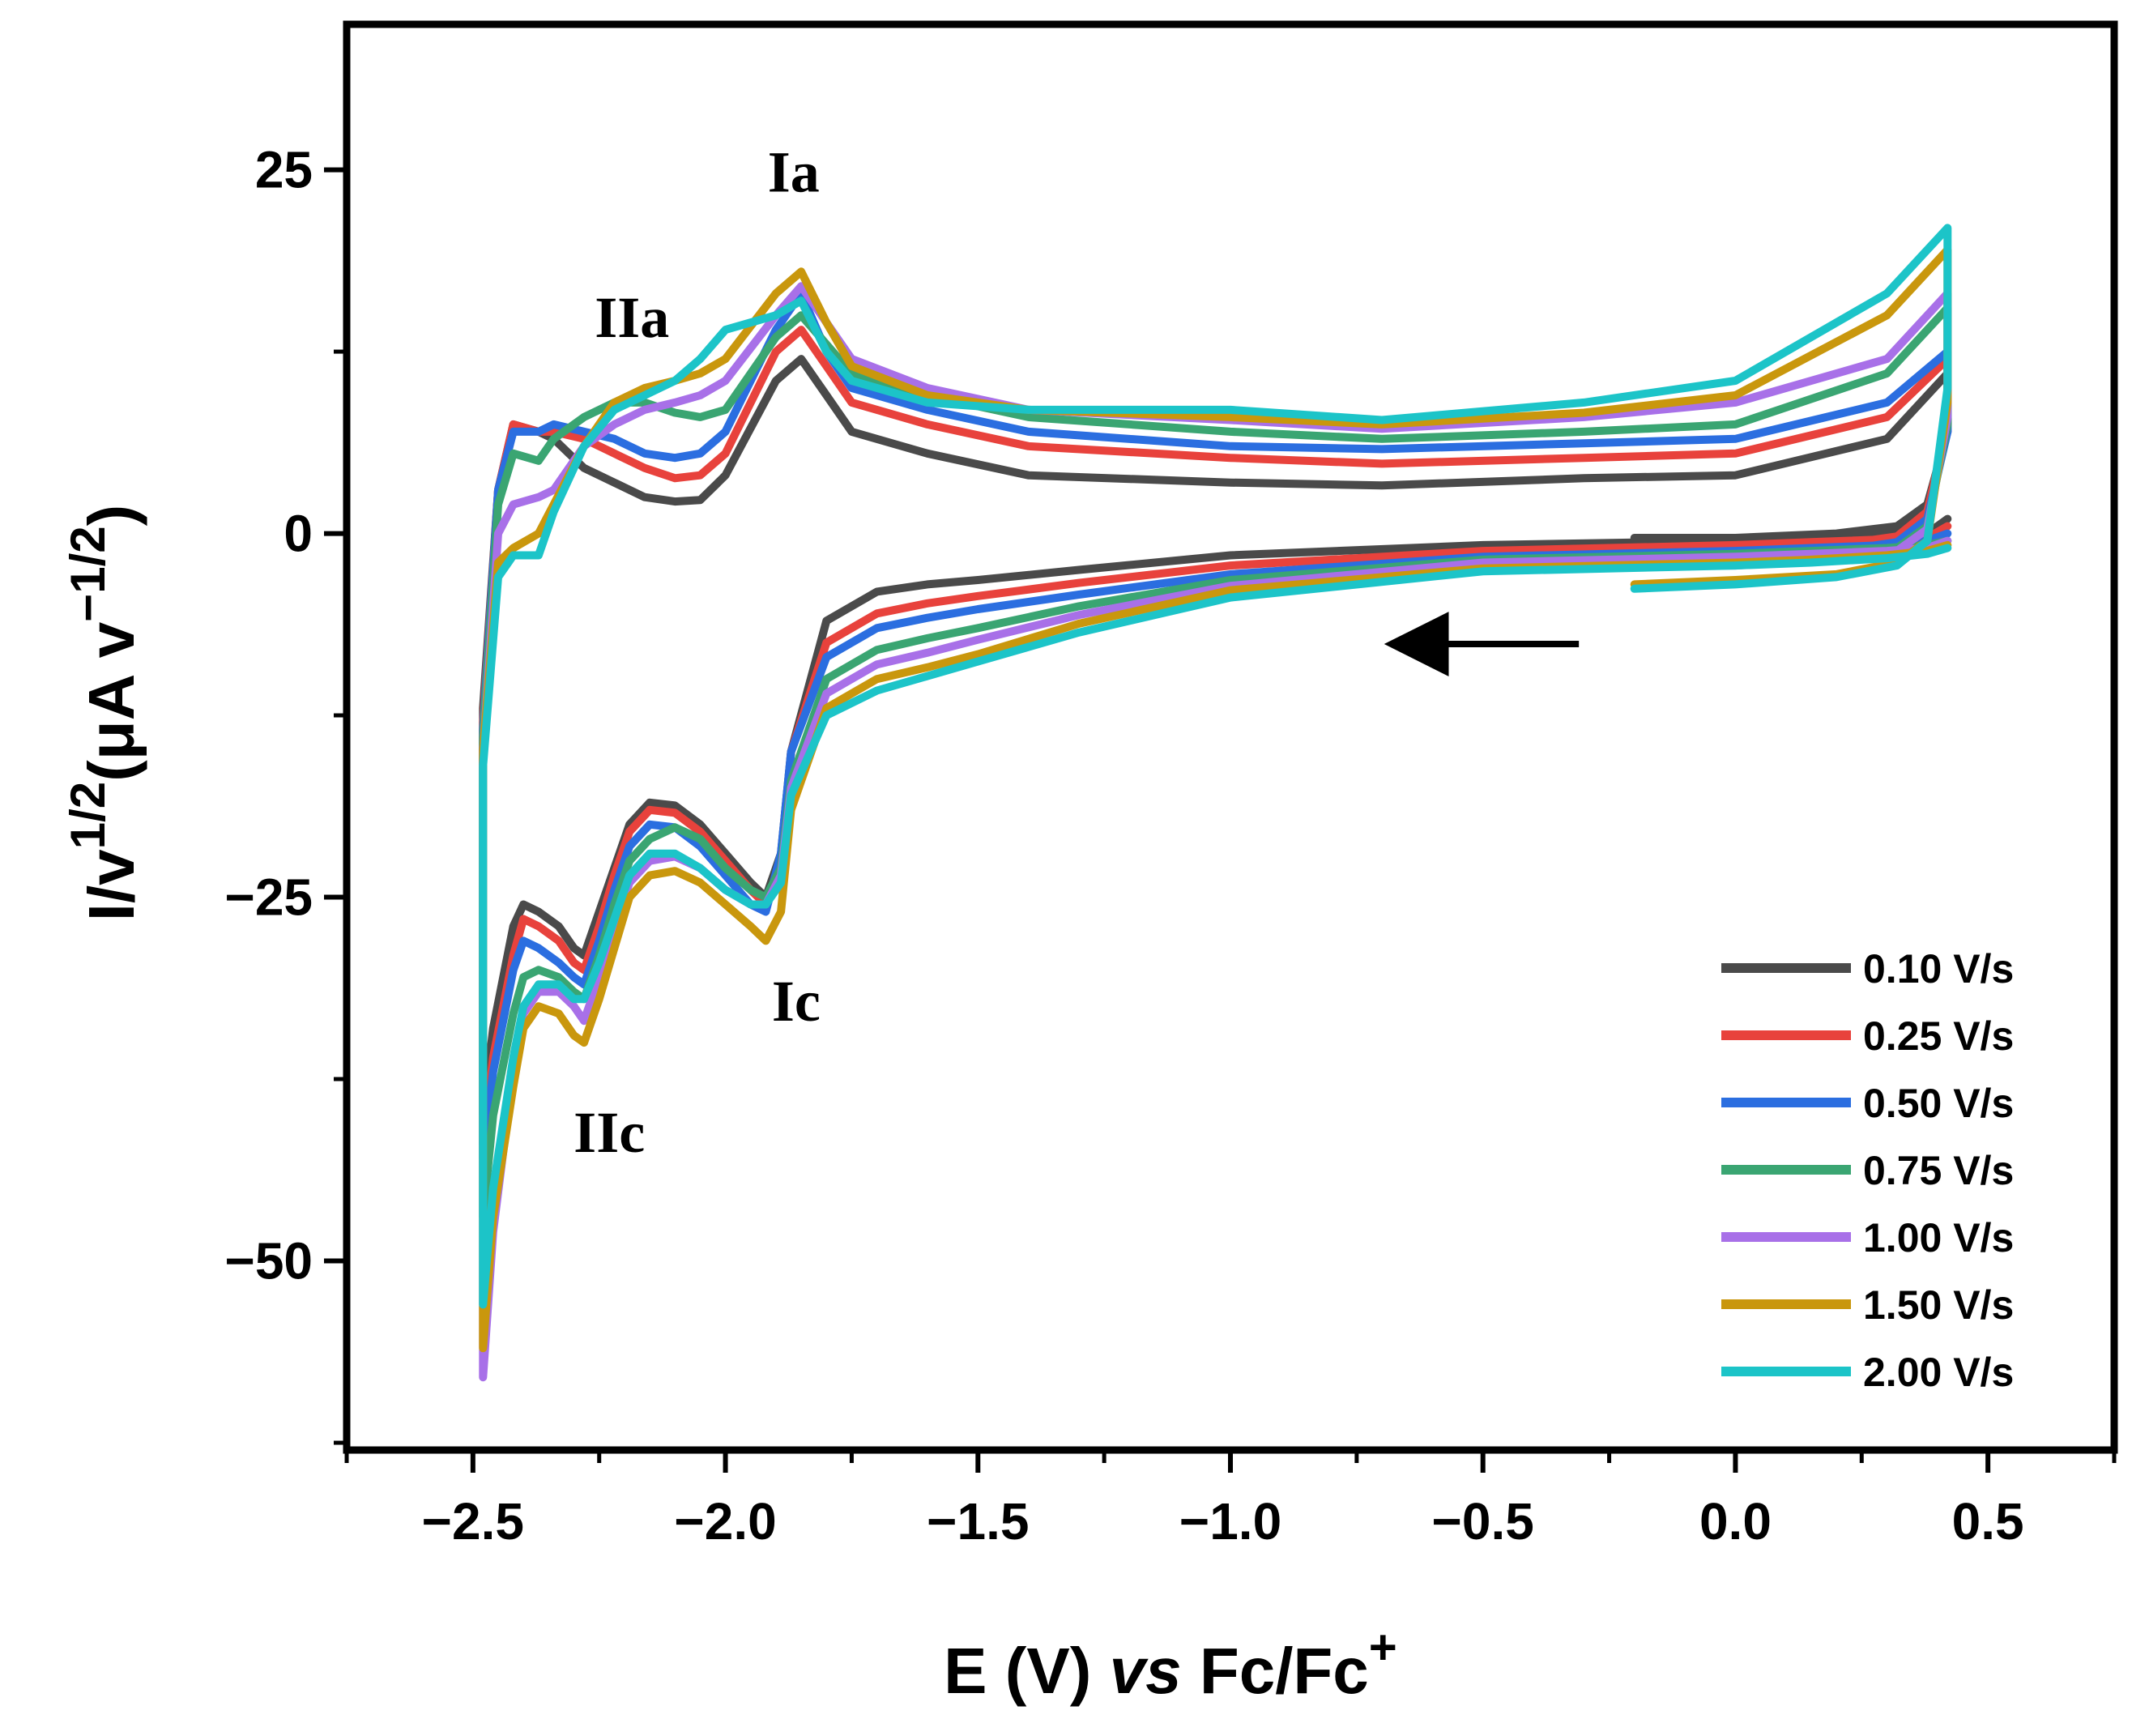 This screenshot has width=2132, height=1736. Describe the element at coordinates (283, 793) in the screenshot. I see `y-axis-ticks: 25 0 −25 −50` at that location.